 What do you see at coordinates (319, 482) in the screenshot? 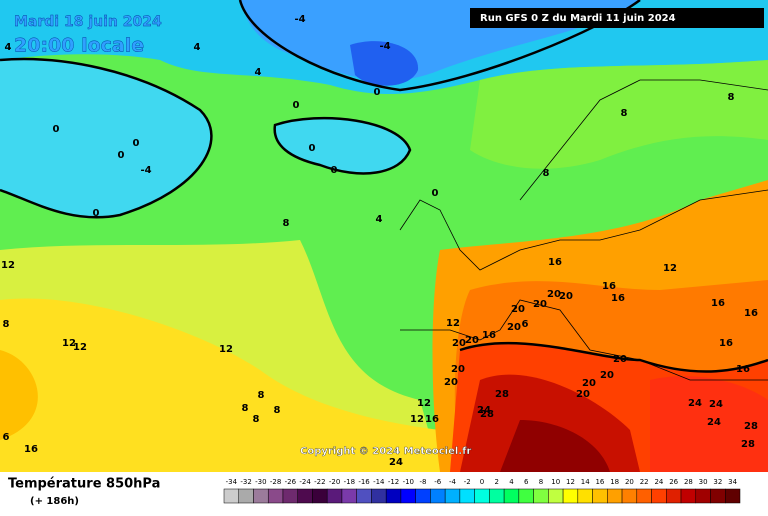
I see `colorbar-label: -22` at bounding box center [319, 482].